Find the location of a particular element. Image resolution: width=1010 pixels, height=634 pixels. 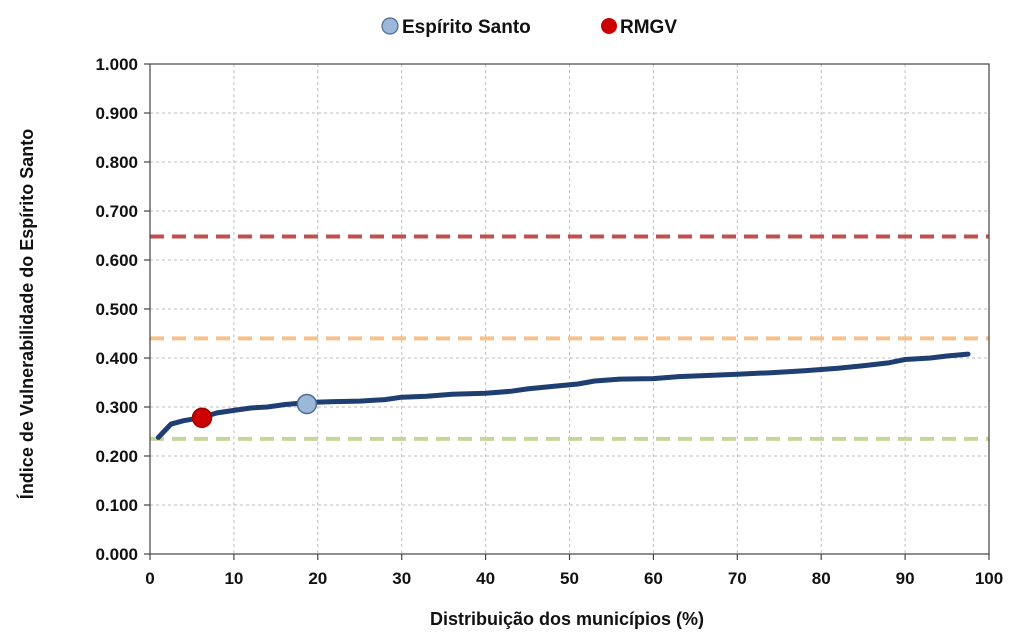

legend-marker-espirito-santo is located at coordinates (390, 26).